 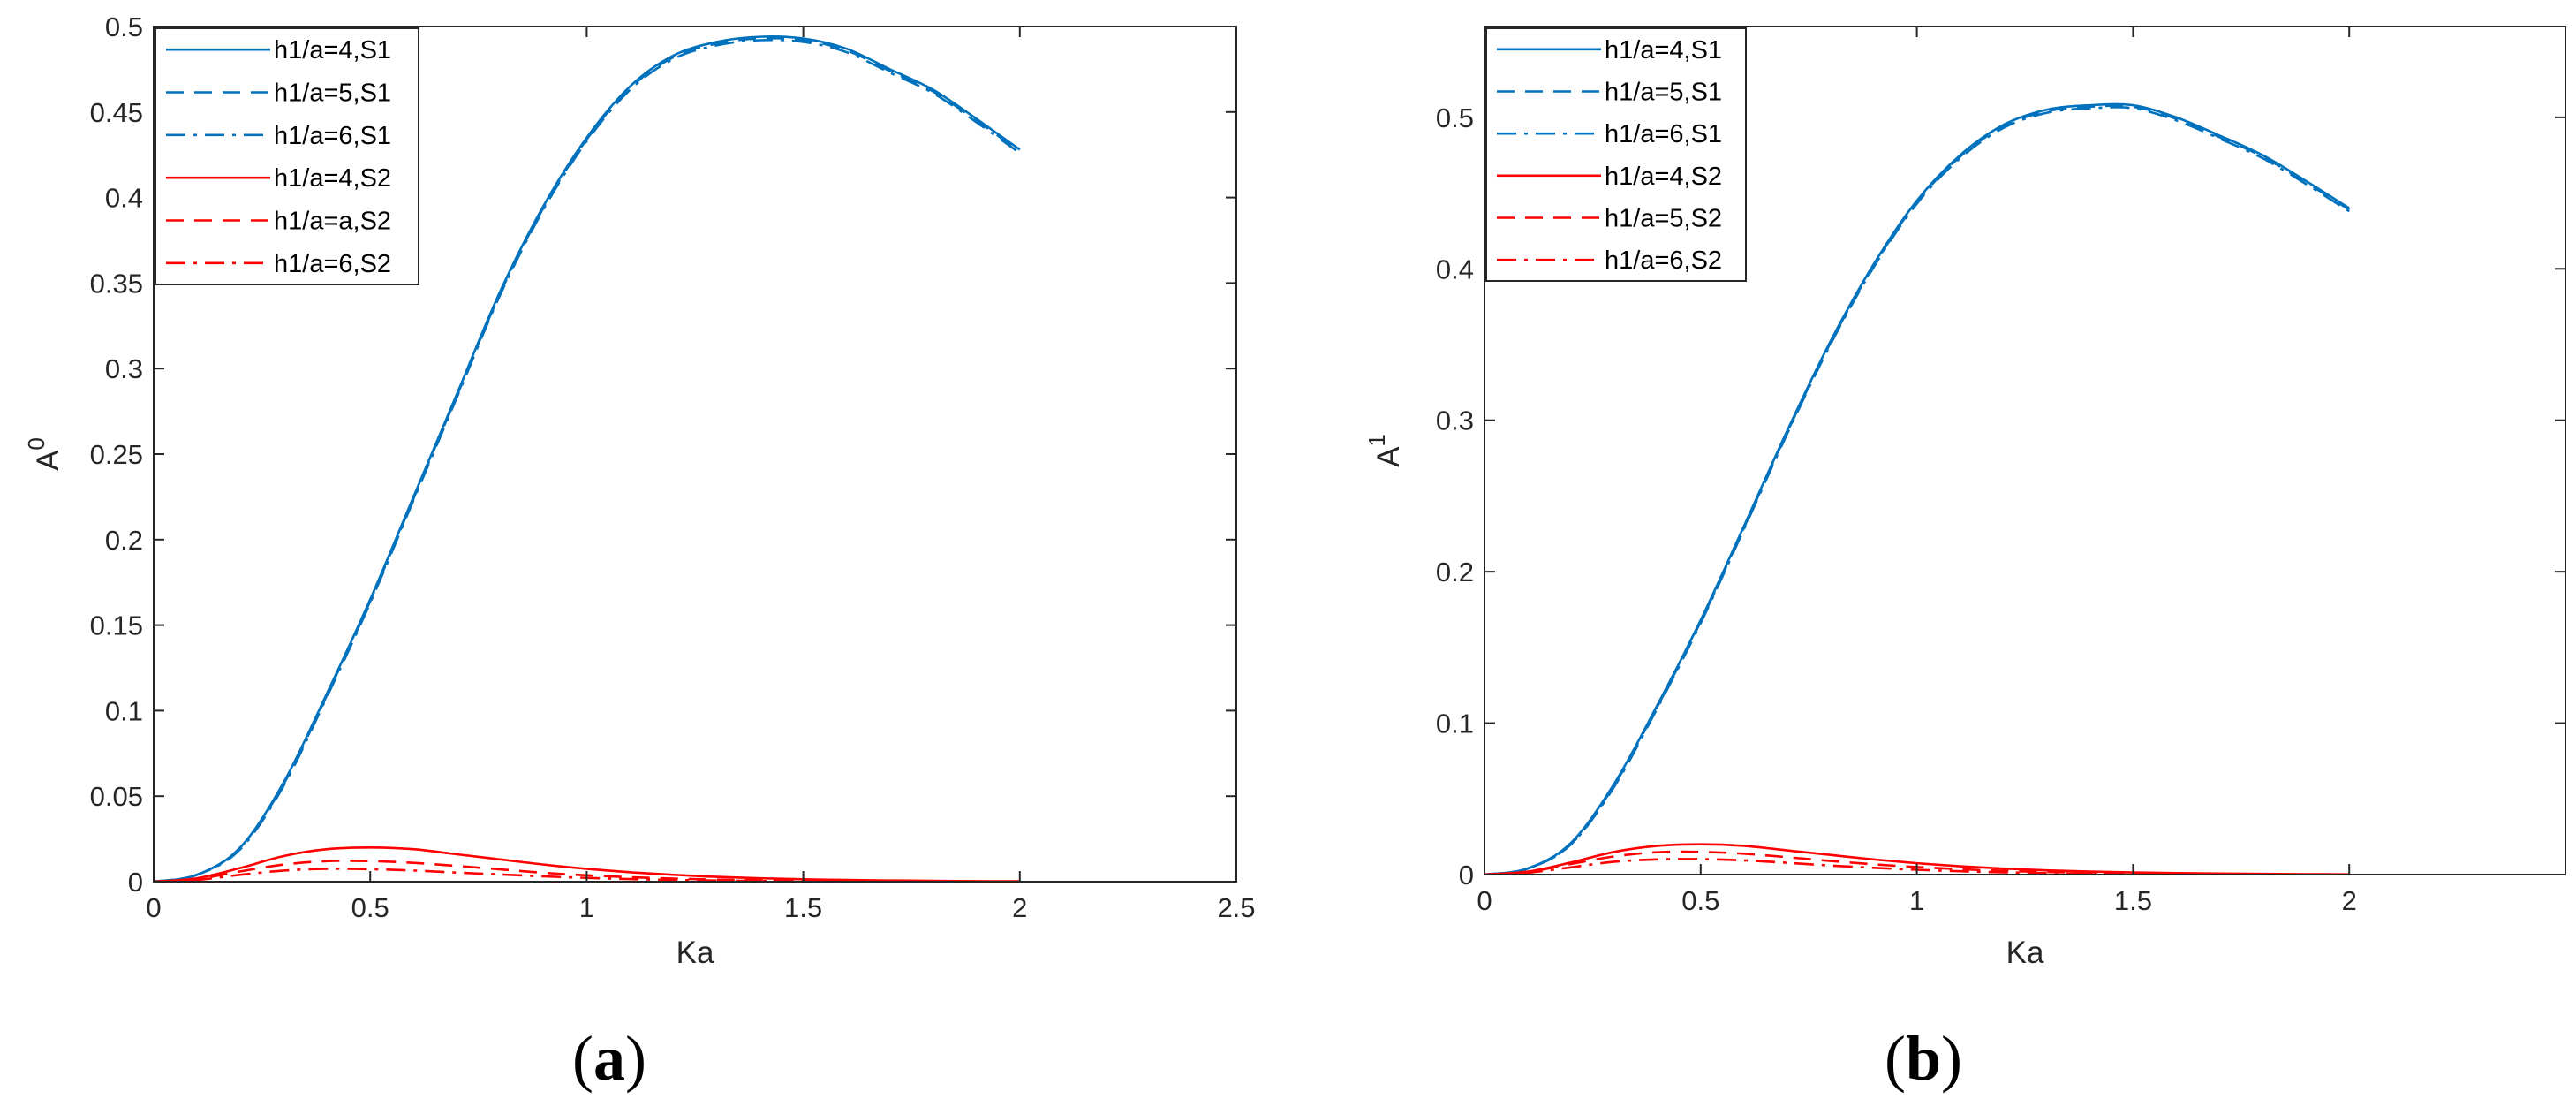 What do you see at coordinates (2349, 901) in the screenshot?
I see `chart-b-x-tick-label: 2` at bounding box center [2349, 901].